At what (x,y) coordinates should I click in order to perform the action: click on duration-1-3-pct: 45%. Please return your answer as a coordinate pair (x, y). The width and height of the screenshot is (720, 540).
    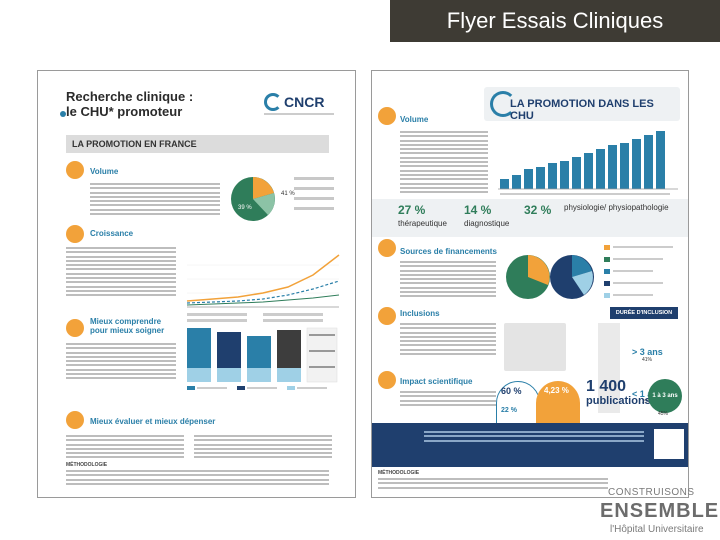
    Looking at the image, I should click on (663, 414).